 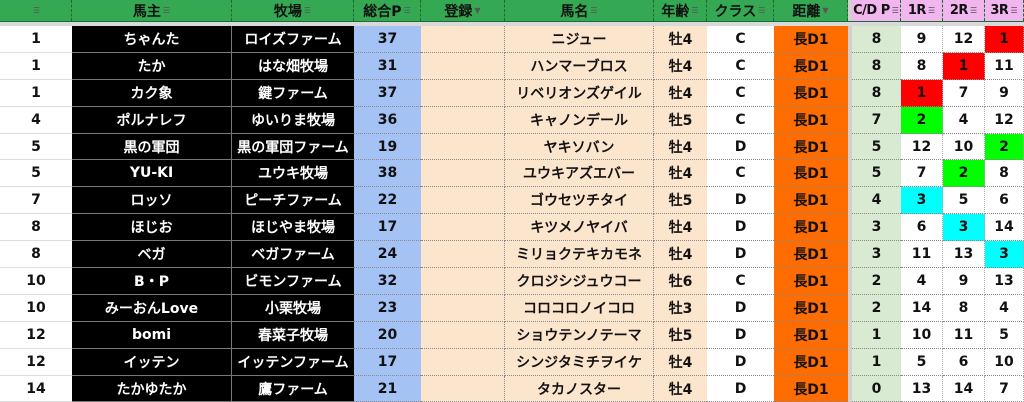 I want to click on cell-horse: コロコロノイコロ, so click(x=579, y=308).